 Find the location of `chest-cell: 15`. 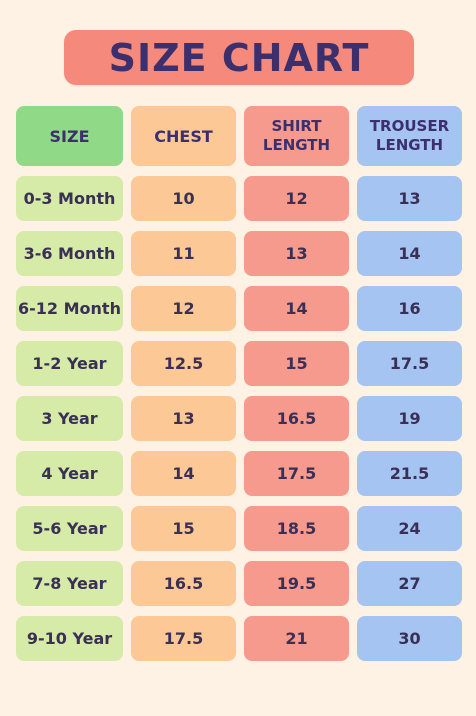

chest-cell: 15 is located at coordinates (183, 528).